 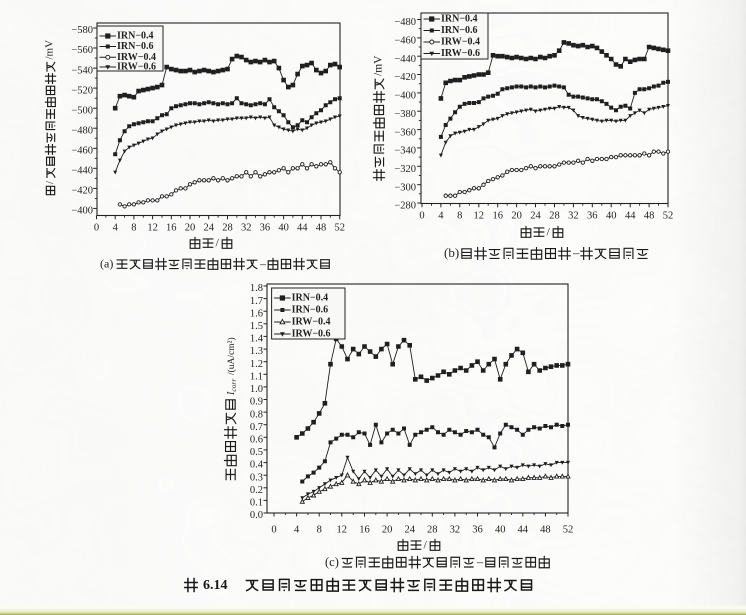 I want to click on svg-text: 1.4, so click(x=257, y=339).